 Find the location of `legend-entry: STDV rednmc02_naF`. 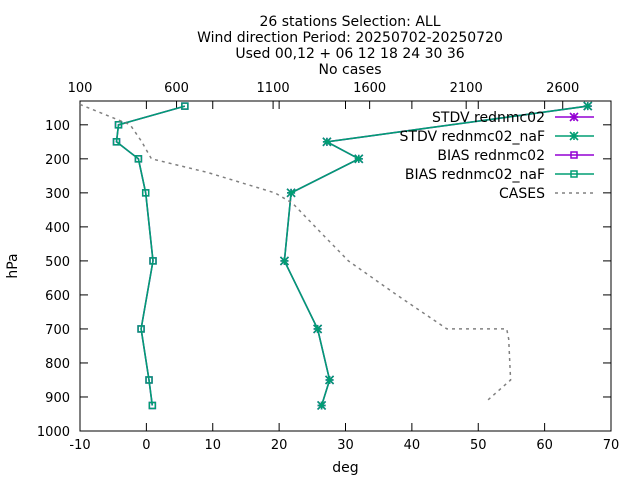

legend-entry: STDV rednmc02_naF is located at coordinates (497, 137).